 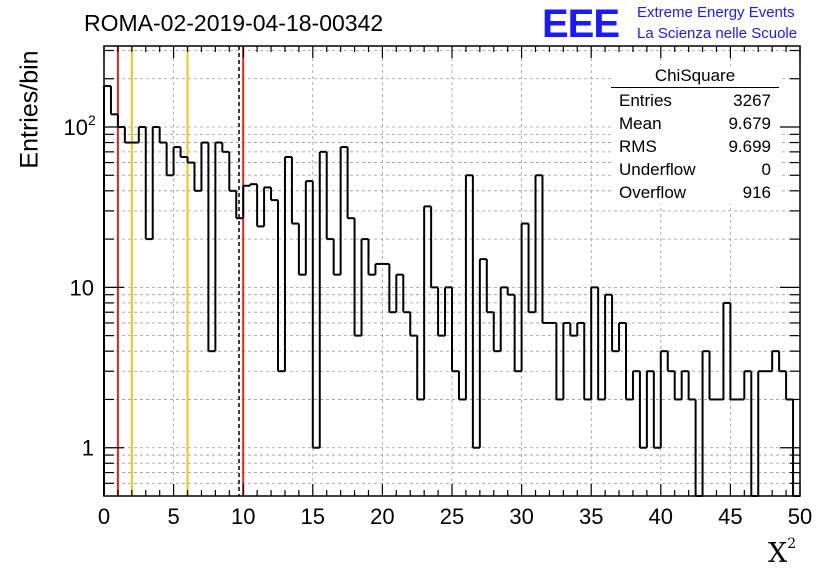 What do you see at coordinates (800, 516) in the screenshot?
I see `x-tick-label: 50` at bounding box center [800, 516].